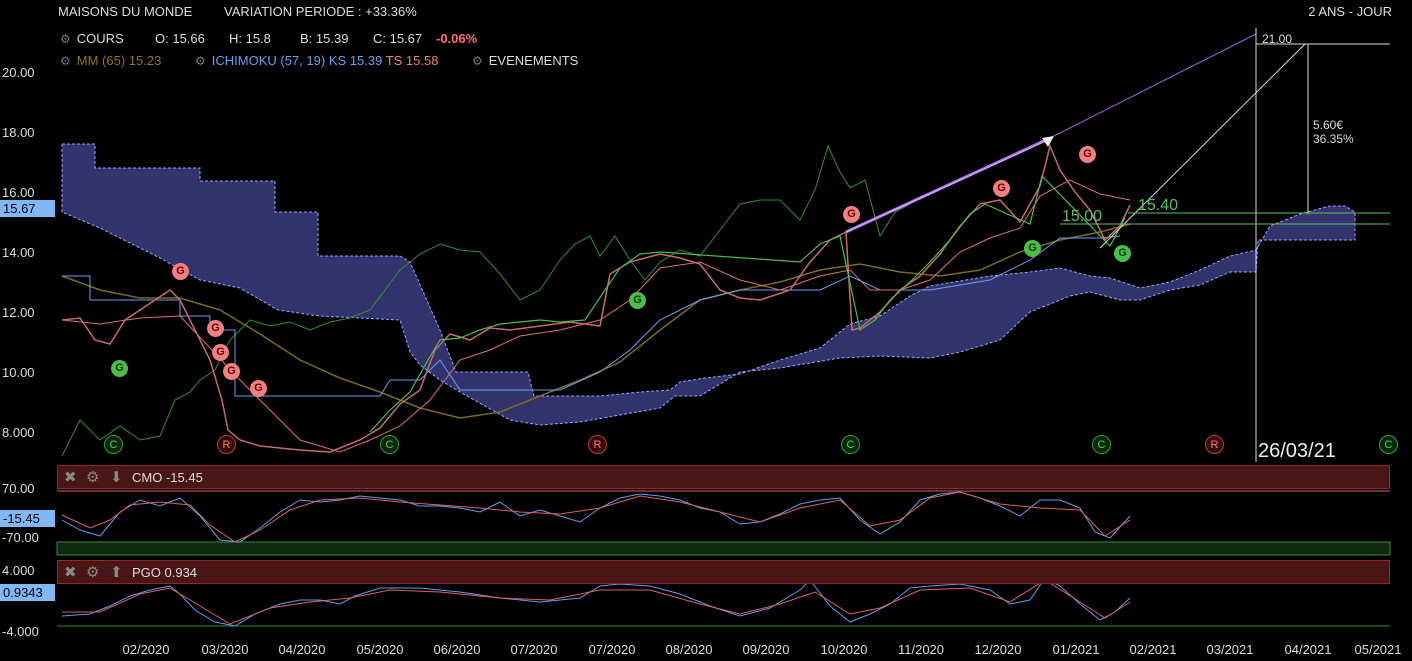 This screenshot has height=661, width=1412. What do you see at coordinates (18, 488) in the screenshot?
I see `cmo-axis-top: 70.00` at bounding box center [18, 488].